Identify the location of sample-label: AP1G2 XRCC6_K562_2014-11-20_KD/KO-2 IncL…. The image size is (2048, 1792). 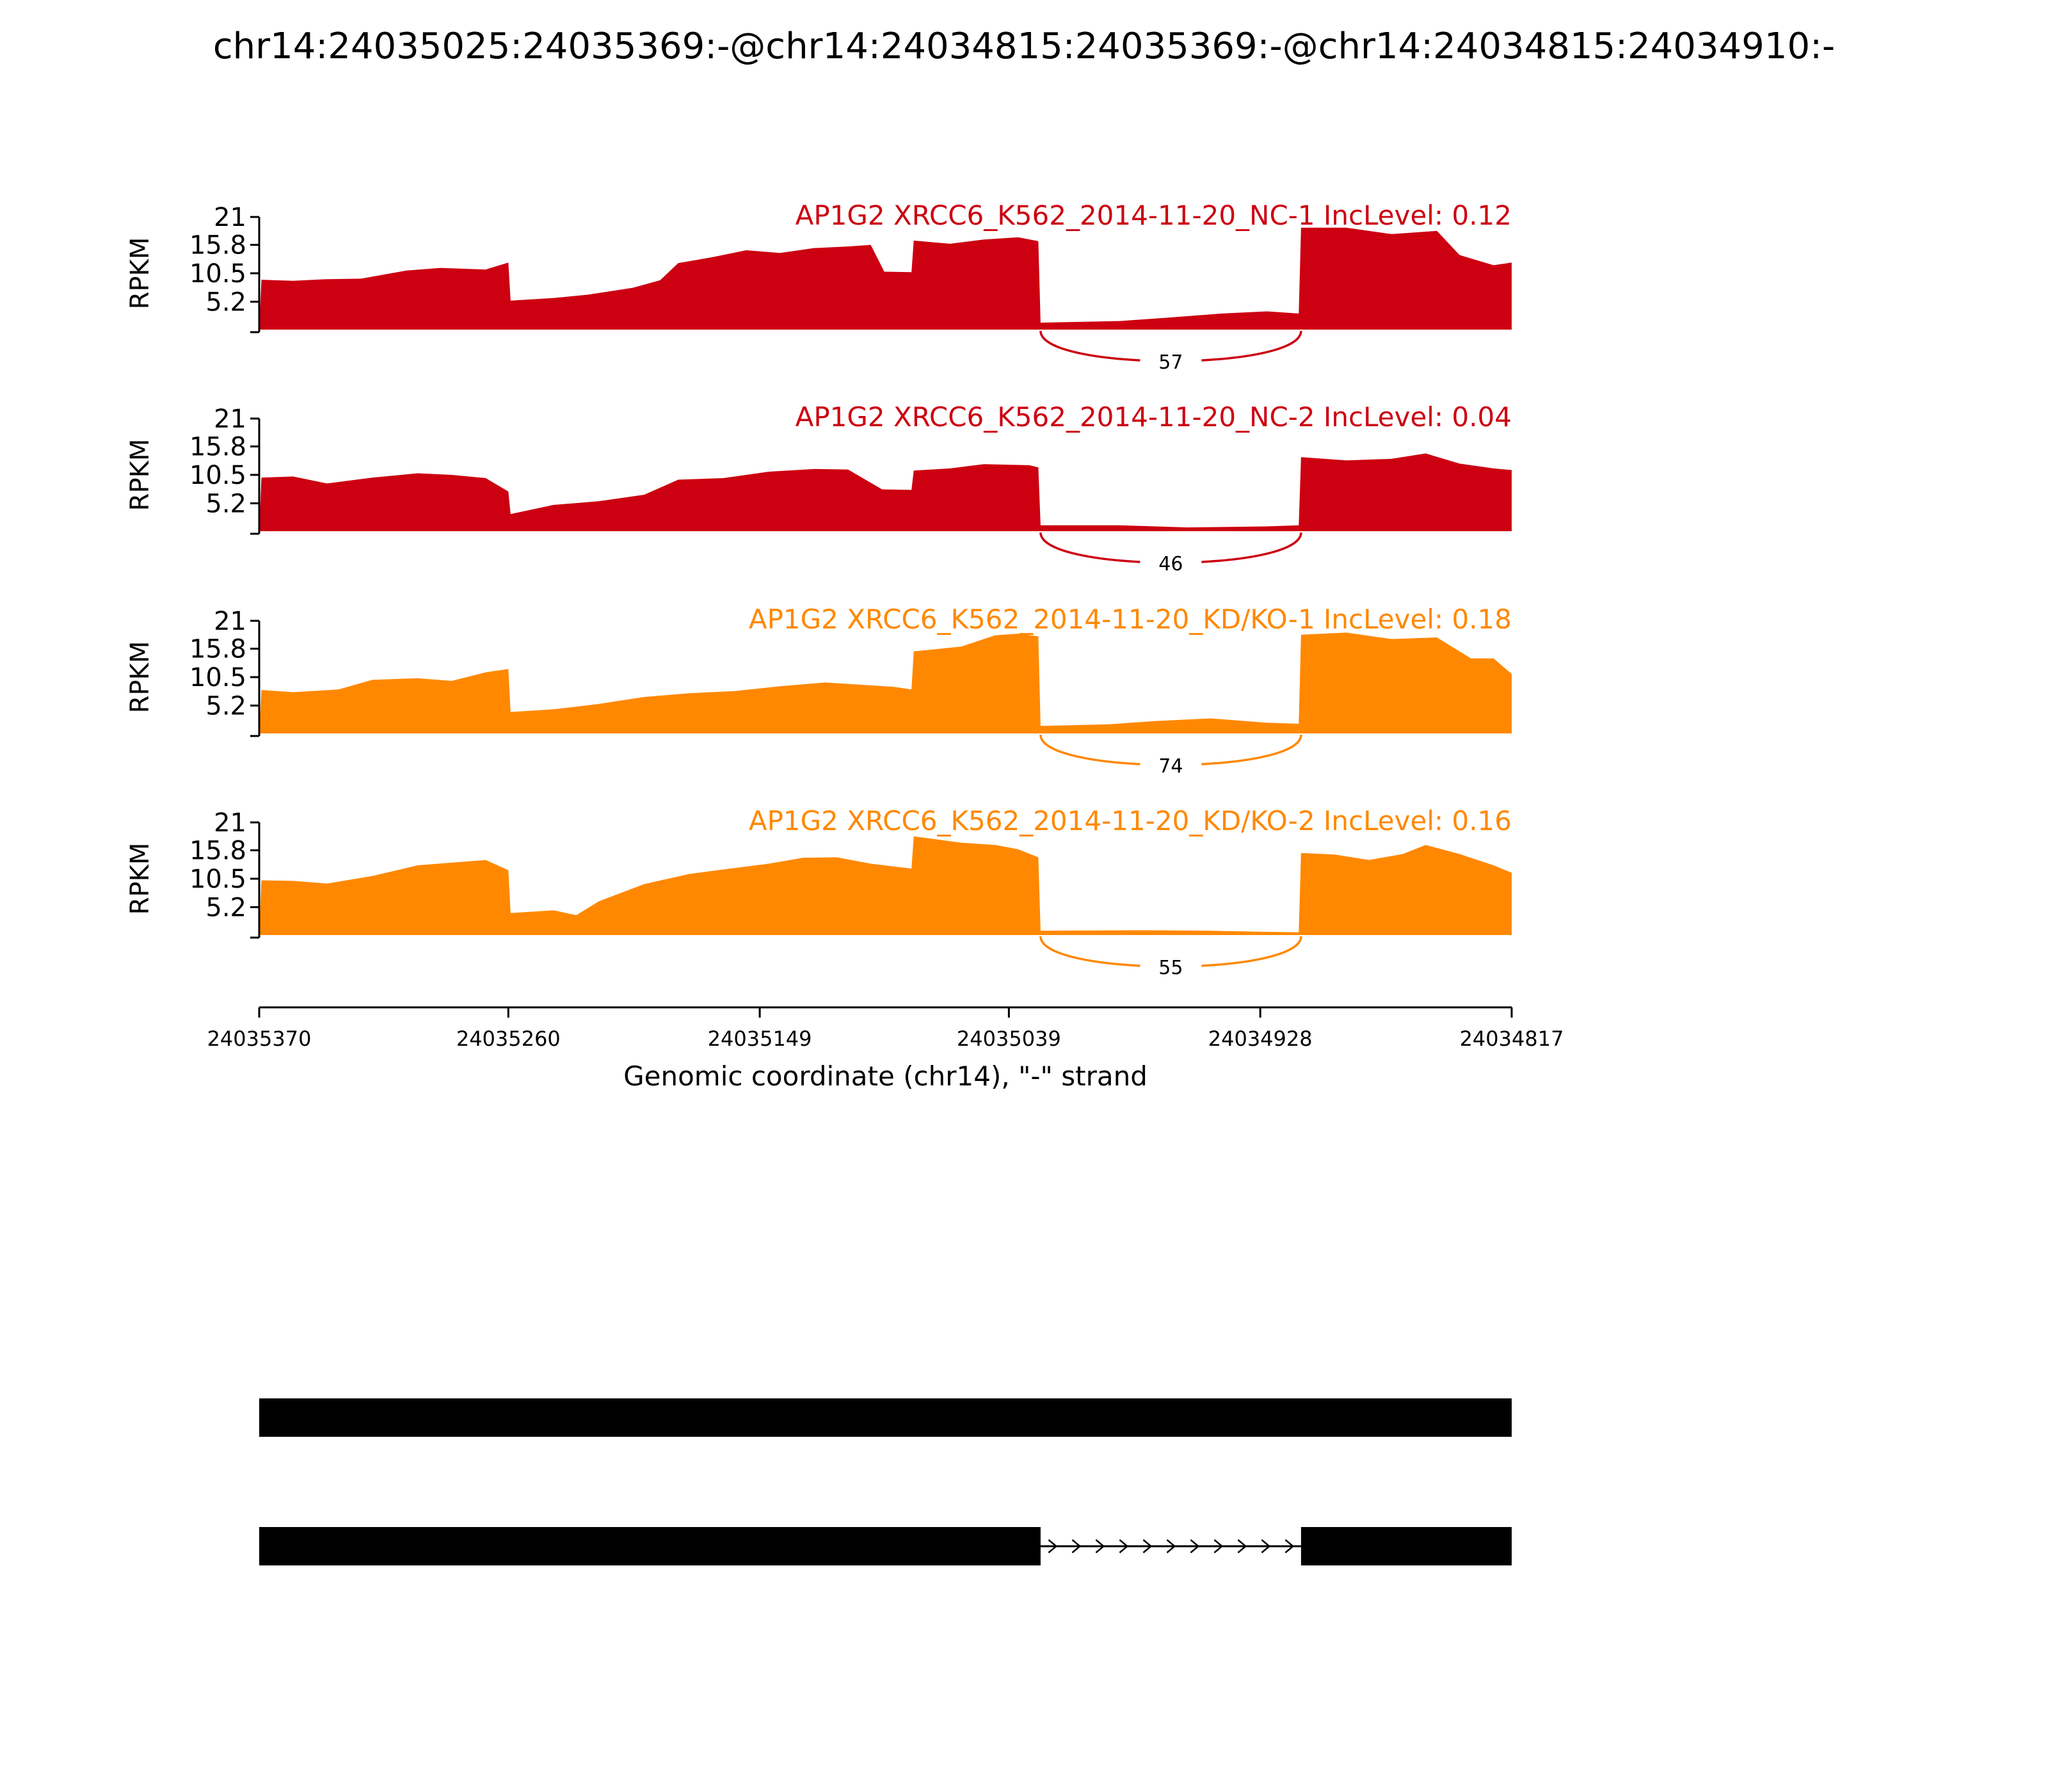
(1130, 820).